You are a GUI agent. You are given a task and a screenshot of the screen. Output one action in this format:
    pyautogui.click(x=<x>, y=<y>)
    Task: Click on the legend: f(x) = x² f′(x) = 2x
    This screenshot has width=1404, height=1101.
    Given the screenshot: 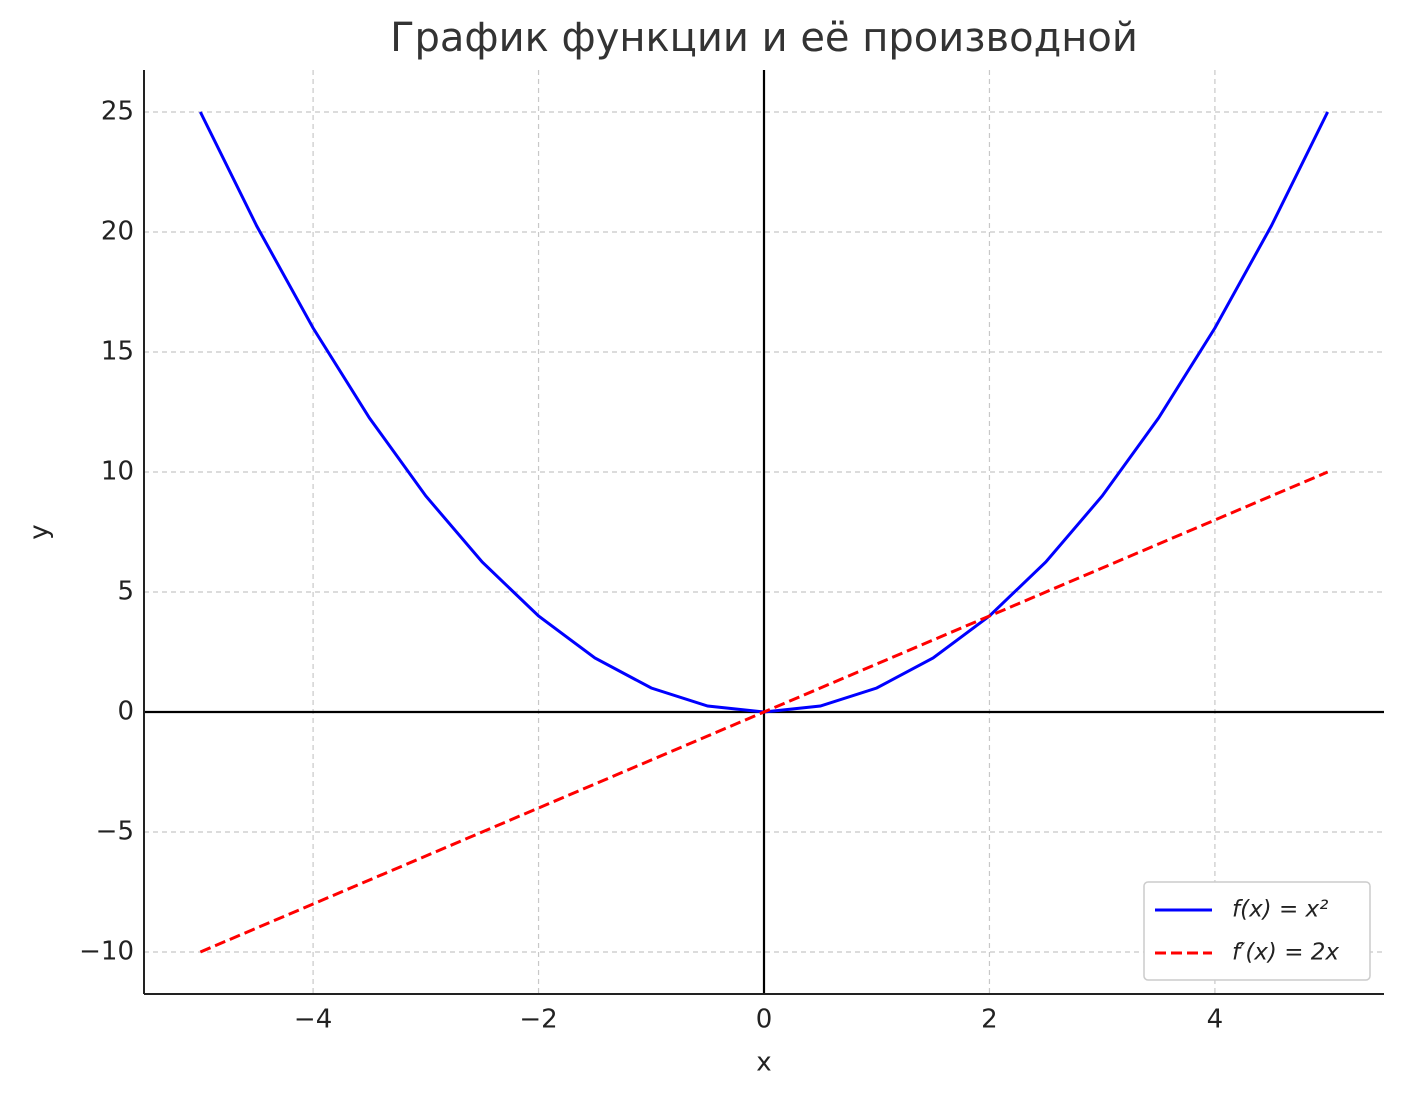 What is the action you would take?
    pyautogui.click(x=1257, y=931)
    